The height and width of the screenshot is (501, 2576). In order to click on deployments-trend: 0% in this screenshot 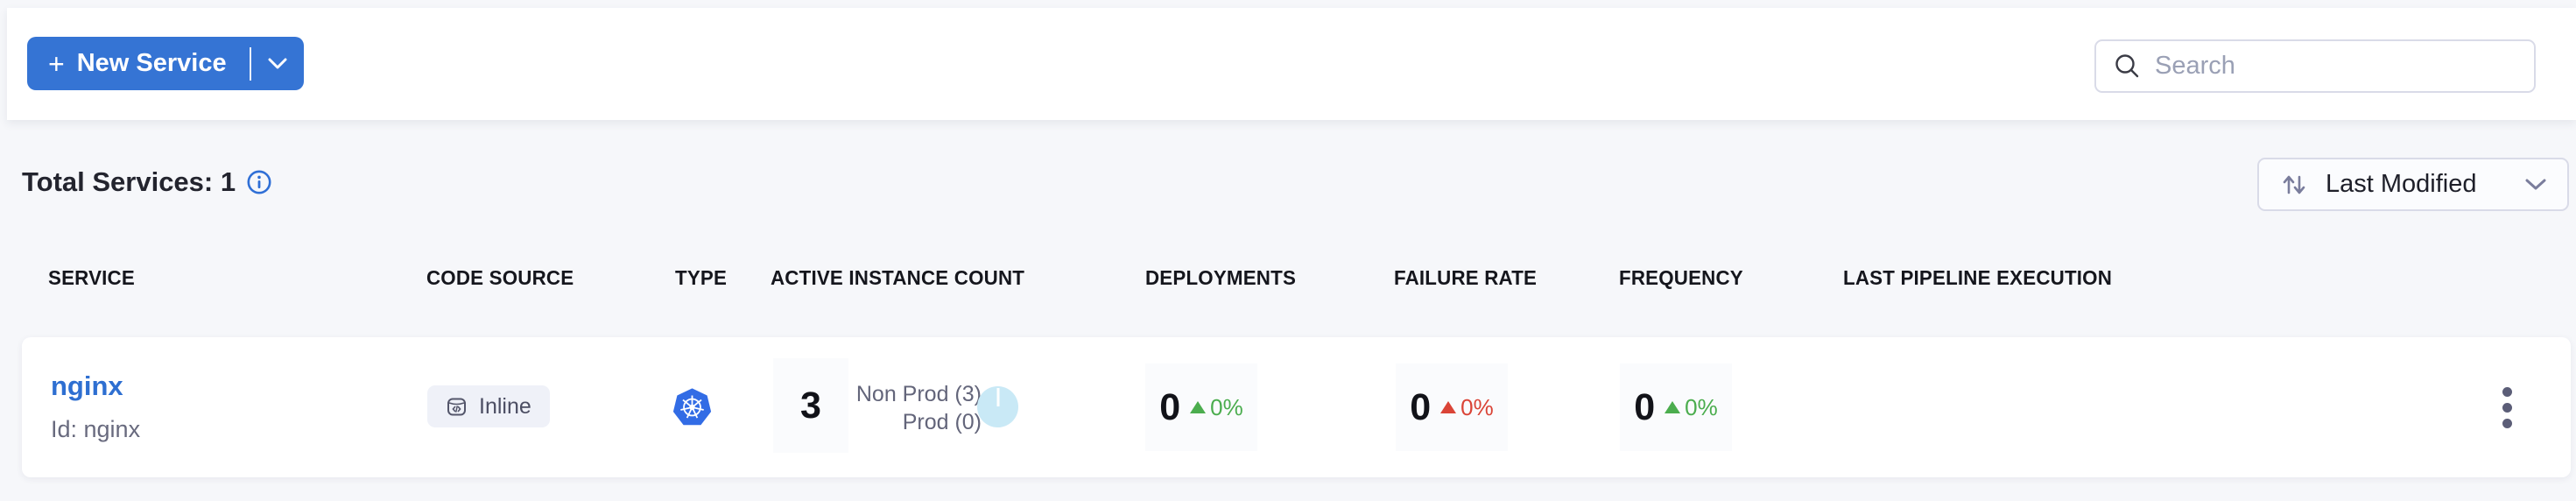, I will do `click(1216, 407)`.